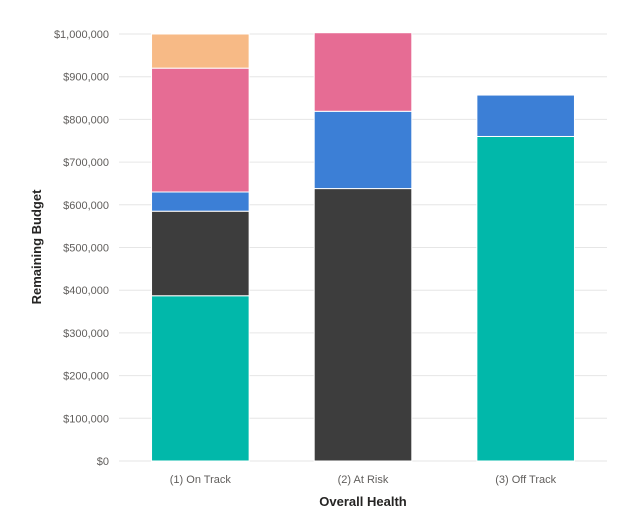  What do you see at coordinates (201, 480) in the screenshot?
I see `x-tick-label: (1) On Track` at bounding box center [201, 480].